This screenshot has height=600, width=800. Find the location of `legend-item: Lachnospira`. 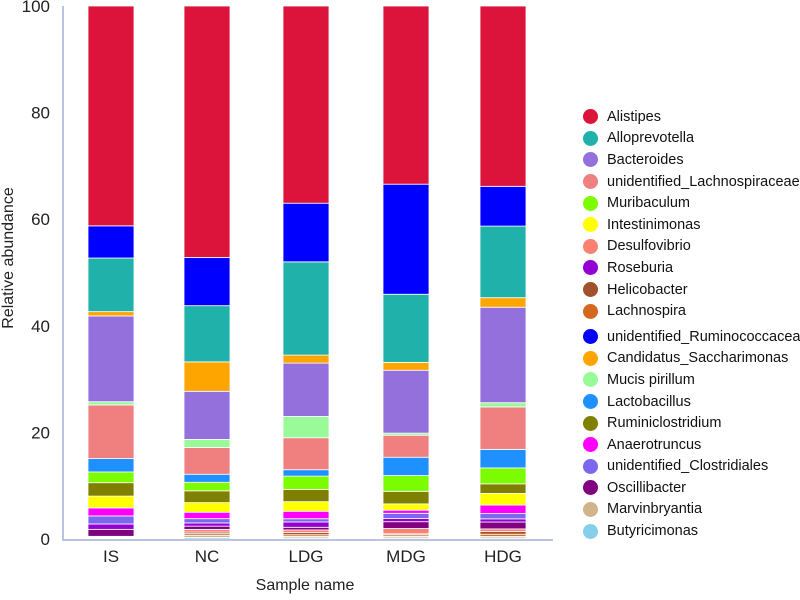

legend-item: Lachnospira is located at coordinates (691, 311).